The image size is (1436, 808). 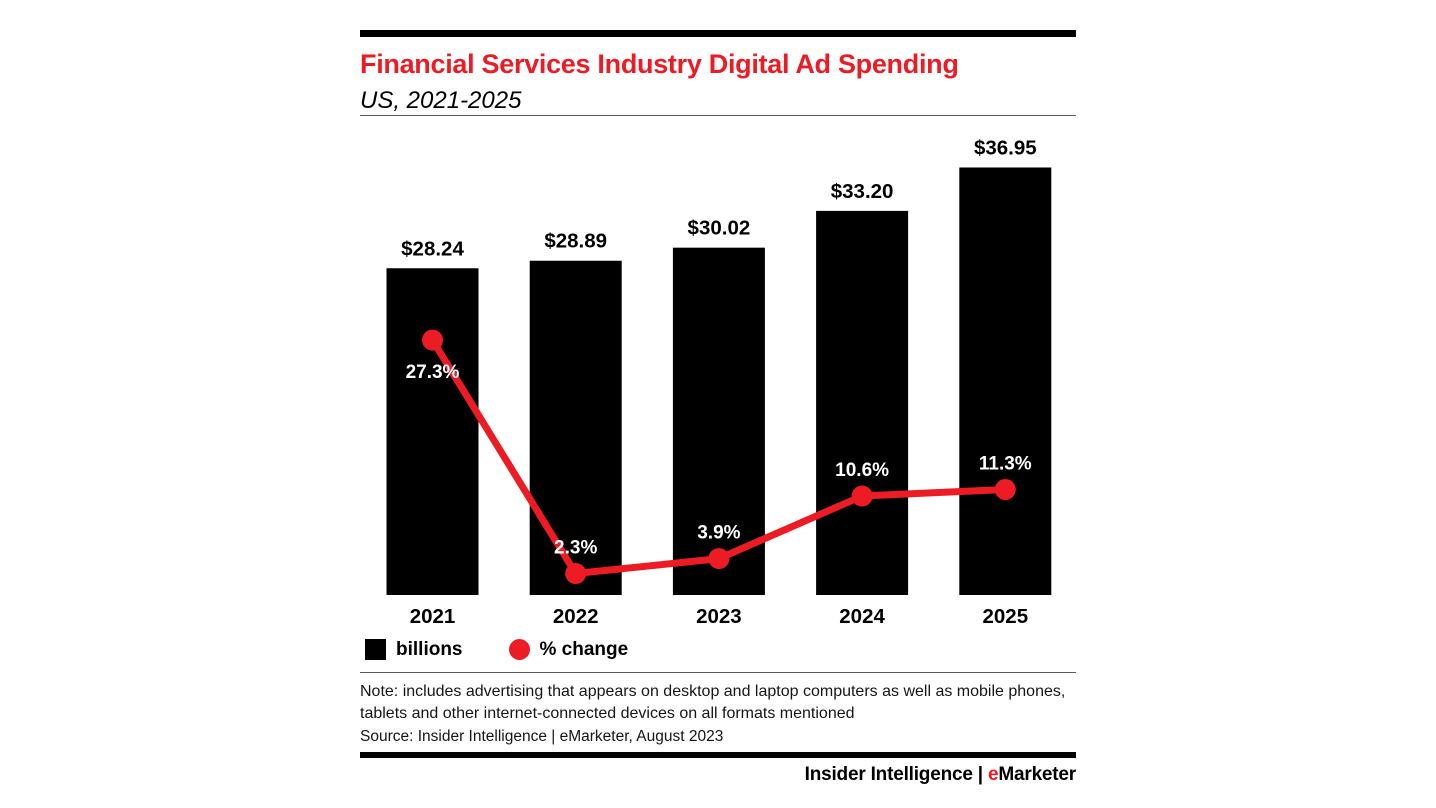 I want to click on bar-value-label: $28.89, so click(x=575, y=240).